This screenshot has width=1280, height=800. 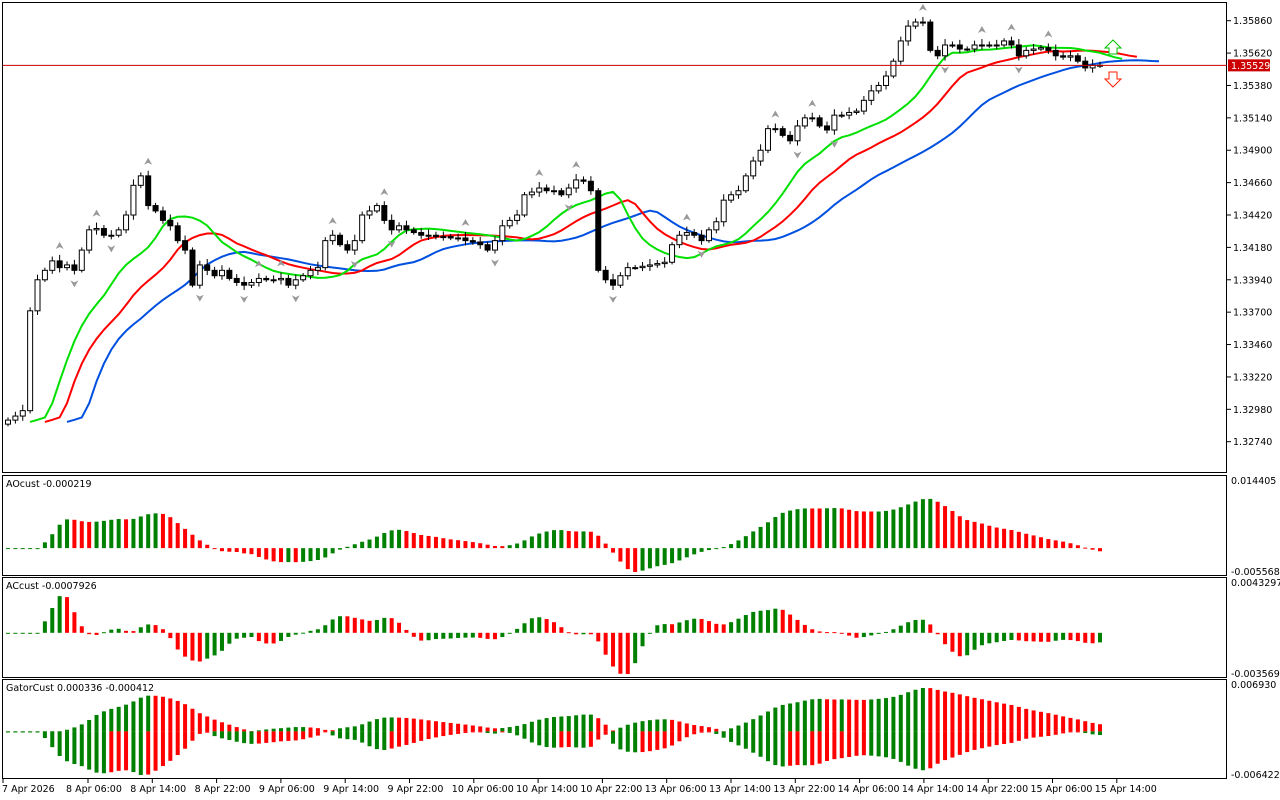 What do you see at coordinates (614, 627) in the screenshot?
I see `ac-pane` at bounding box center [614, 627].